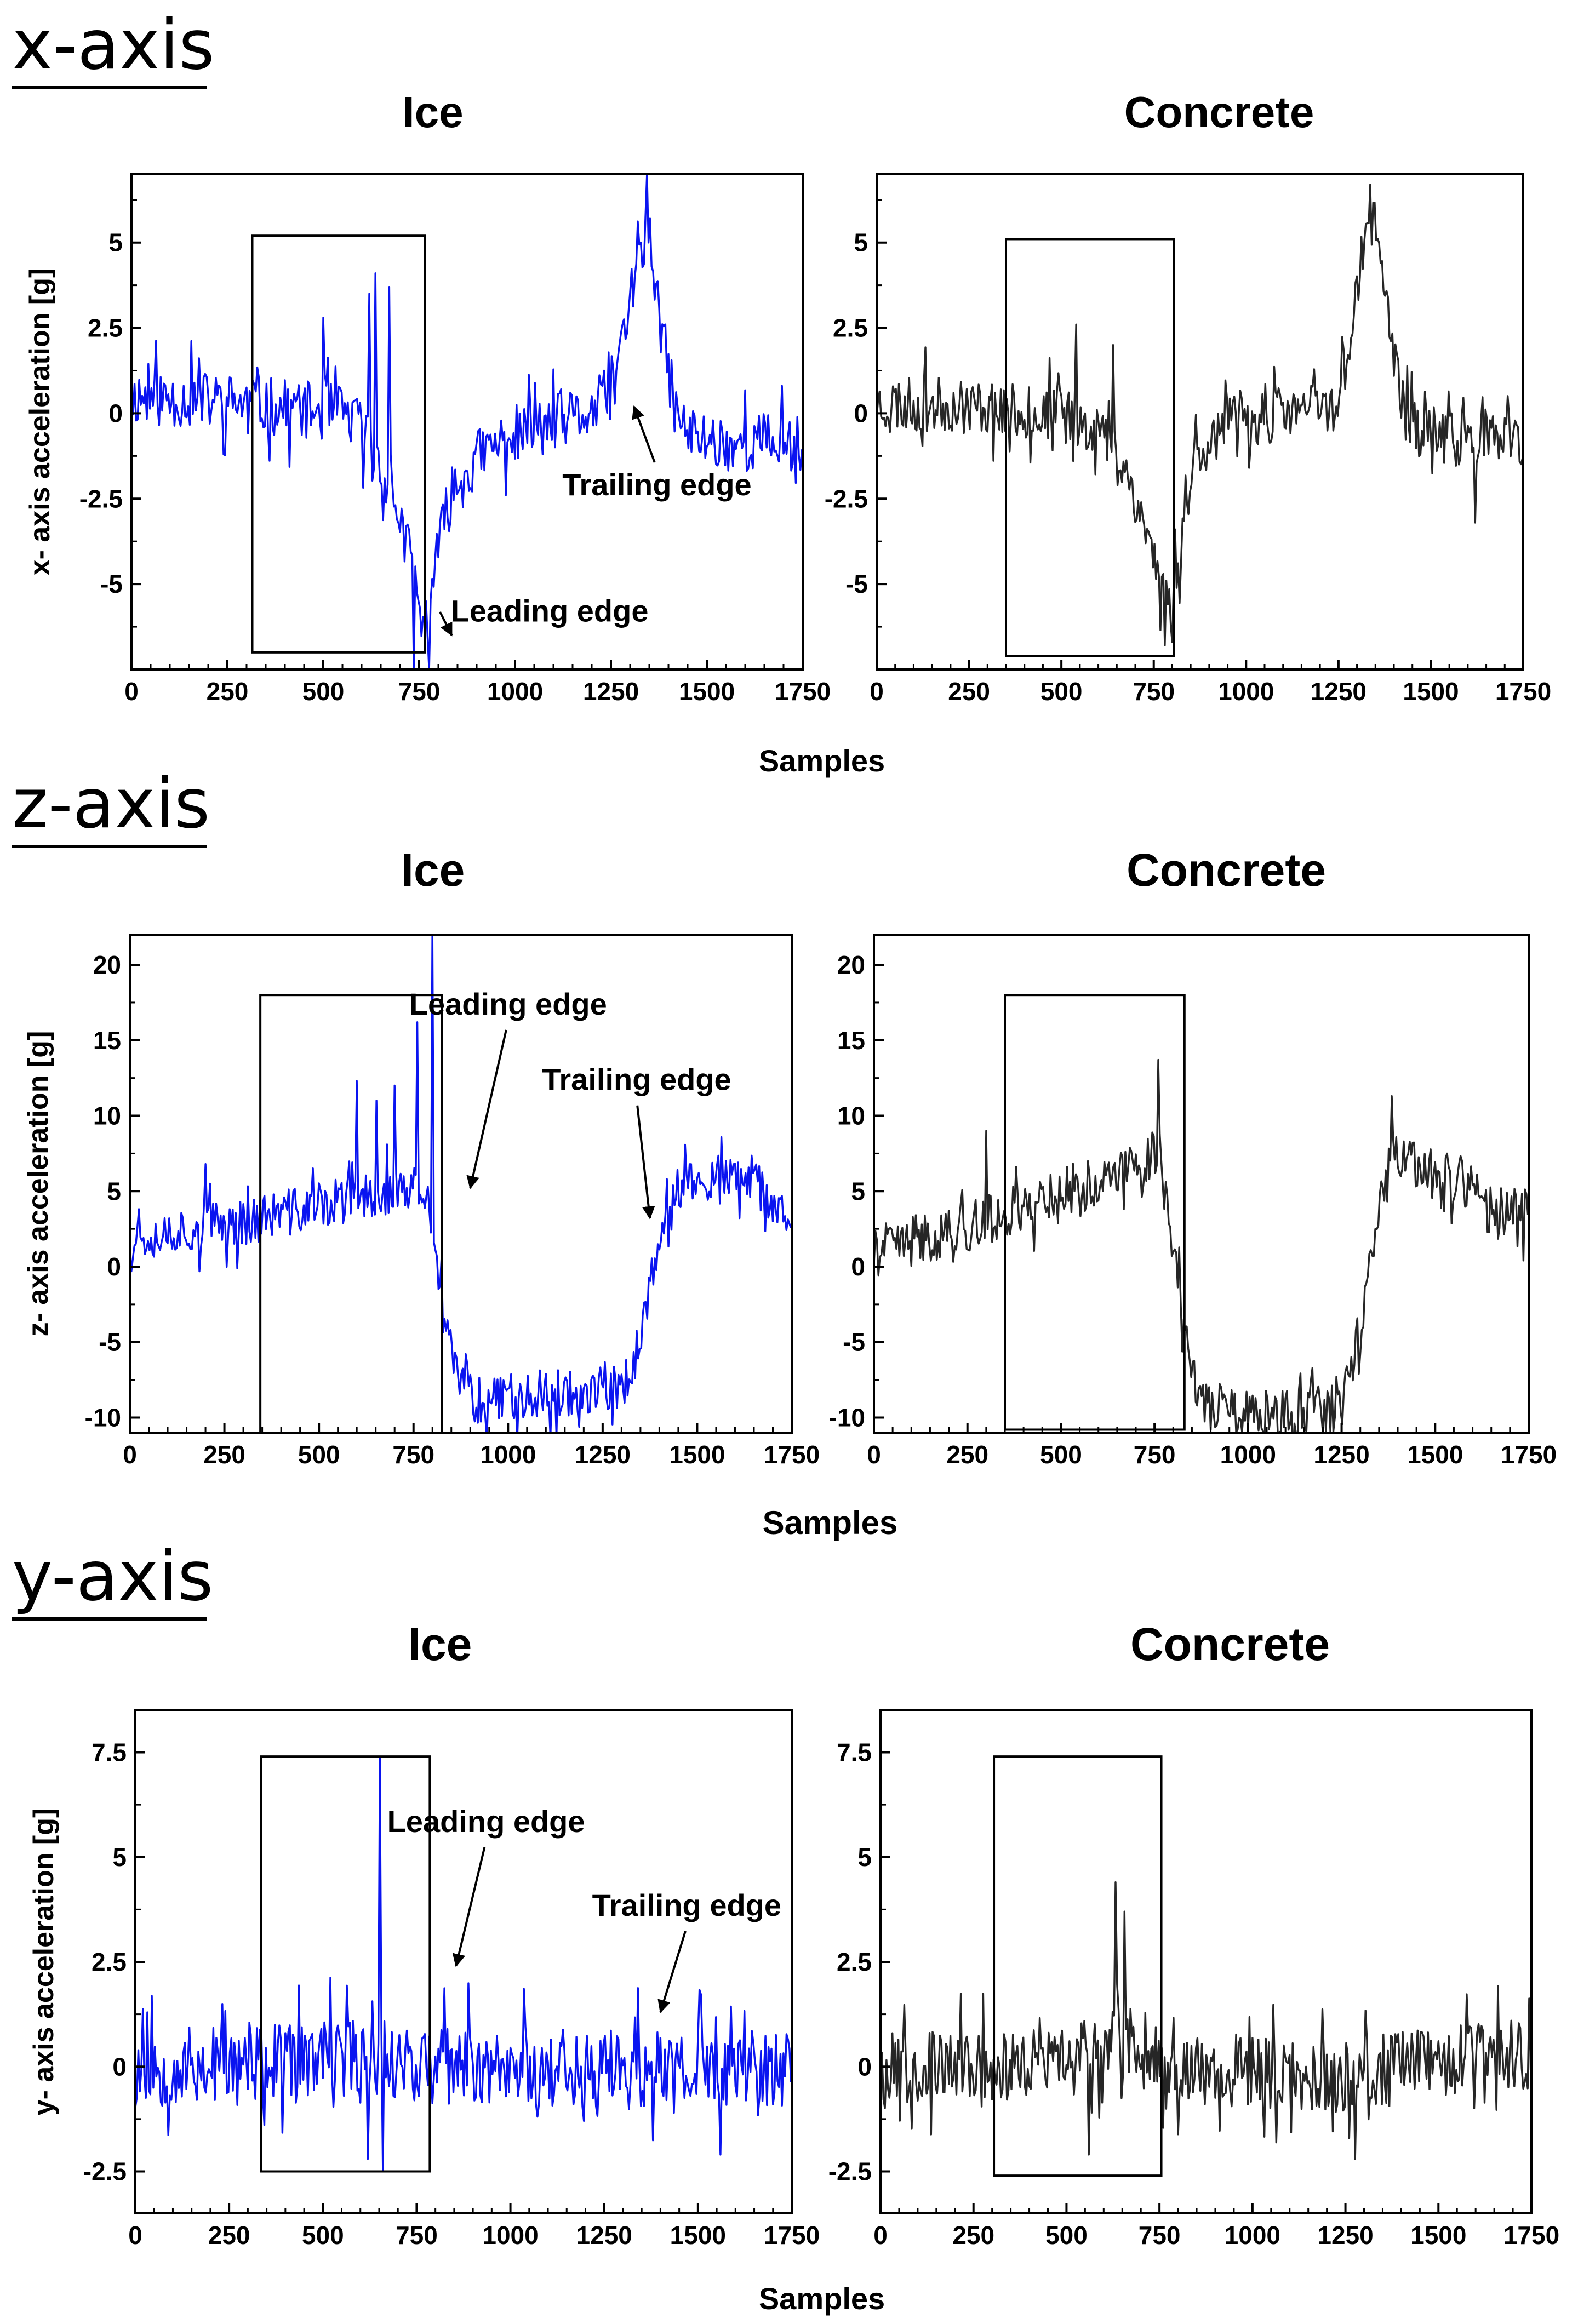 This screenshot has width=1578, height=2324. I want to click on y-tick-label: -10, so click(103, 1417).